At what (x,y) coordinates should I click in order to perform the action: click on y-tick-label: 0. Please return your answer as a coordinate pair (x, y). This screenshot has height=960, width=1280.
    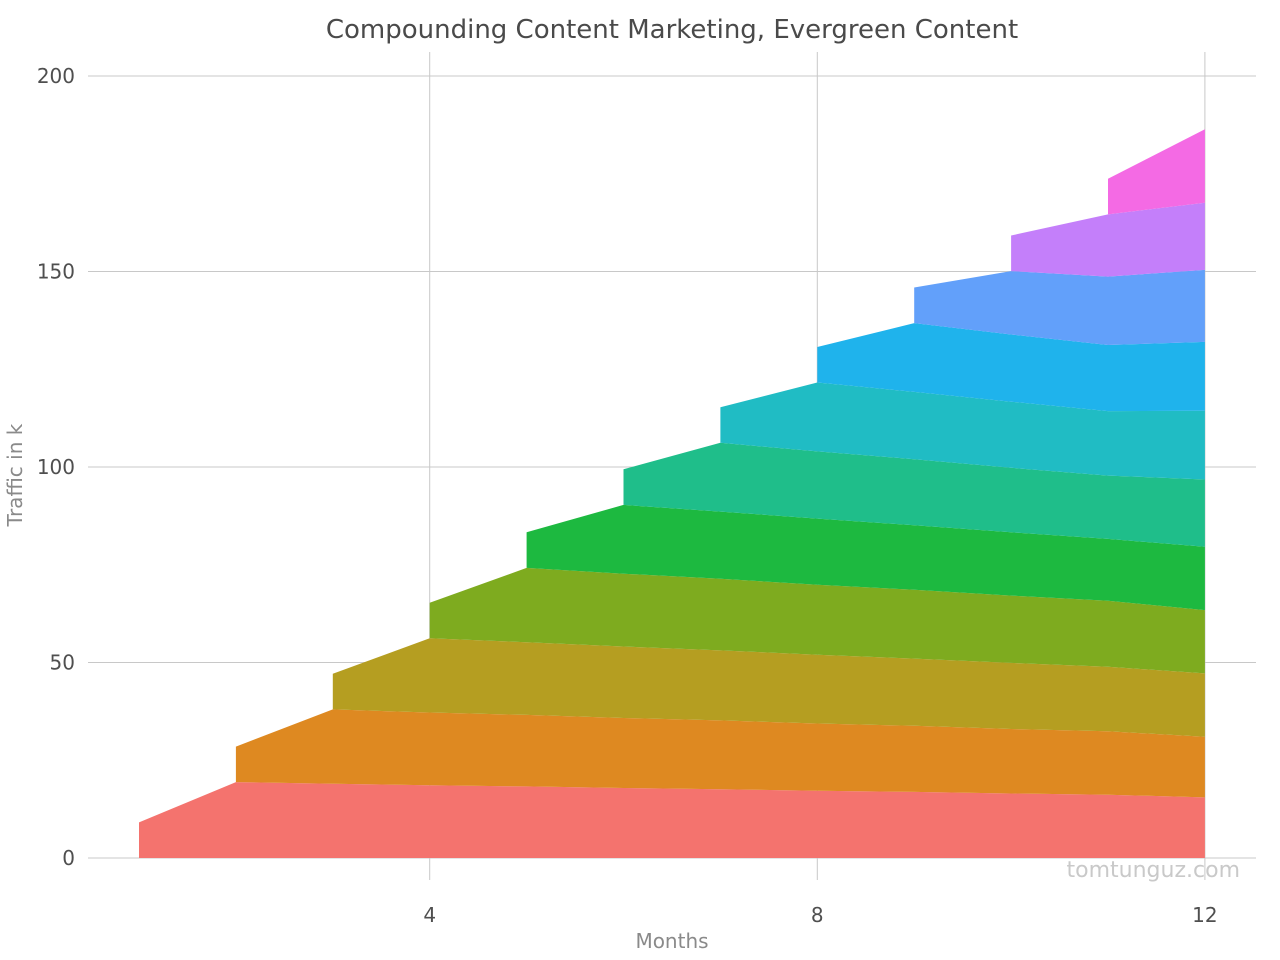
    Looking at the image, I should click on (68, 858).